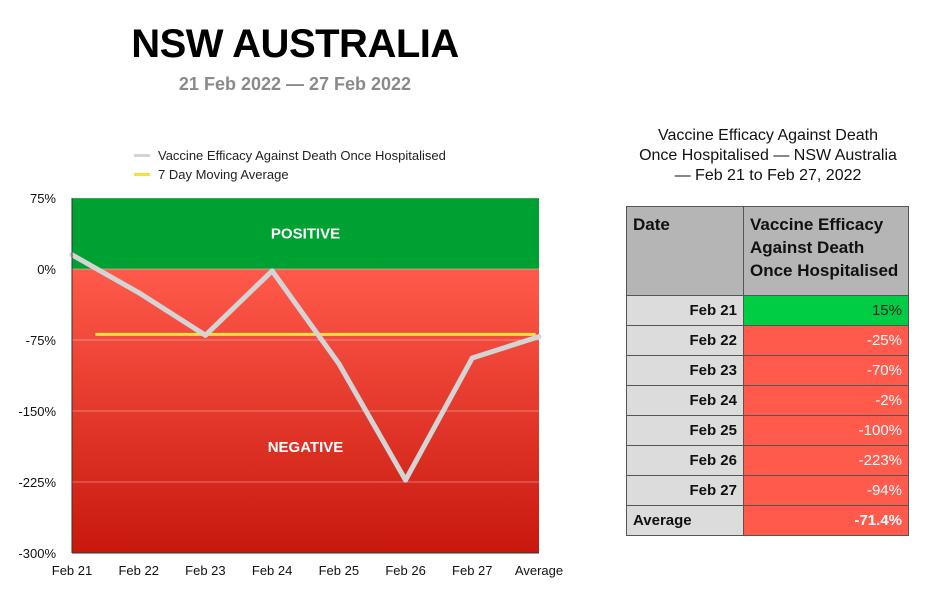  What do you see at coordinates (37, 553) in the screenshot?
I see `y-tick-label: -300%` at bounding box center [37, 553].